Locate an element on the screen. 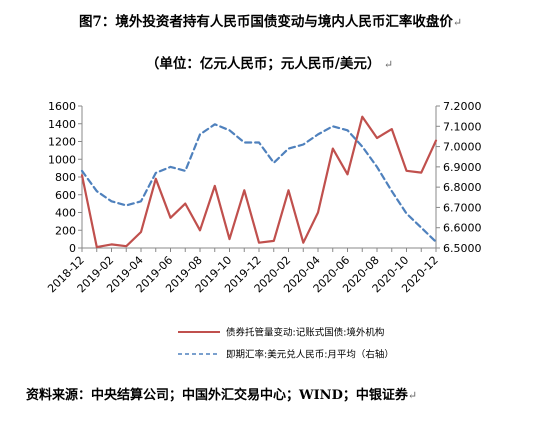  left-axis-tick-label: 1400 is located at coordinates (62, 124).